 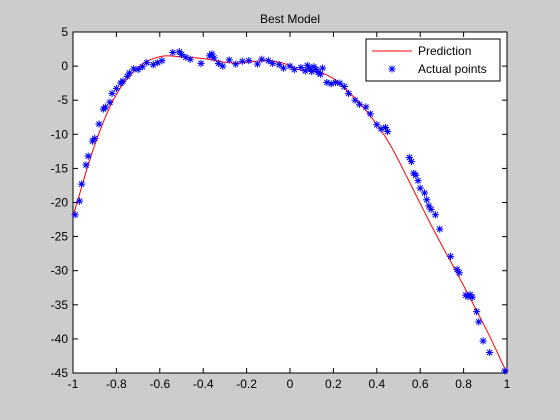 What do you see at coordinates (333, 384) in the screenshot?
I see `x-tick-label: 0.2` at bounding box center [333, 384].